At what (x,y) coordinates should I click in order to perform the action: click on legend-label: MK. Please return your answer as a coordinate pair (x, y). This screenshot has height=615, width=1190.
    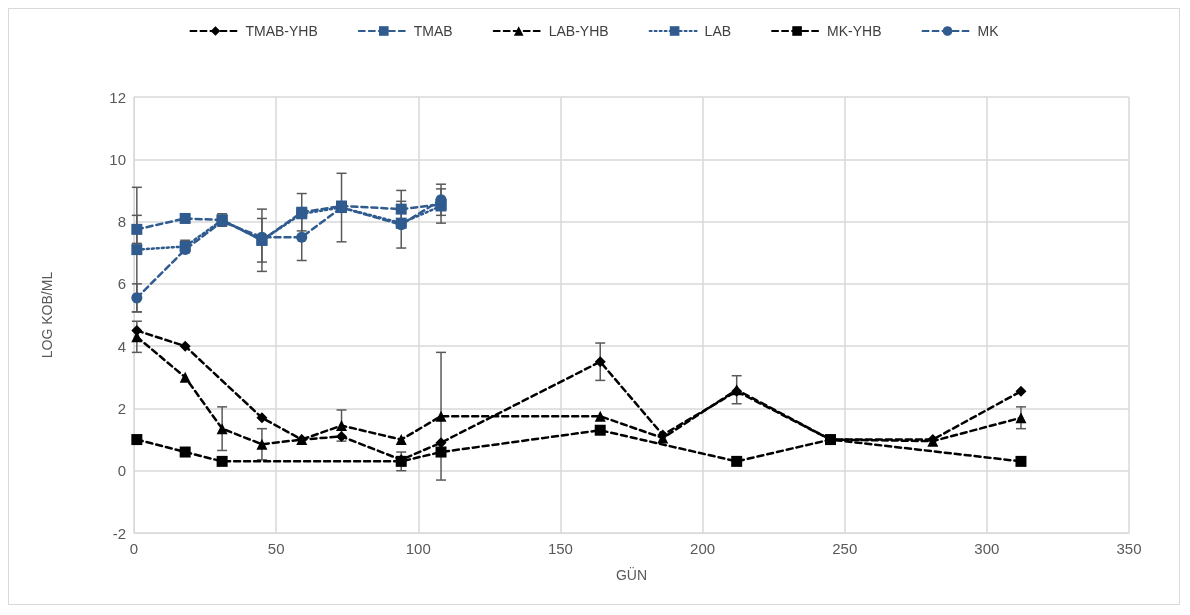
    Looking at the image, I should click on (988, 31).